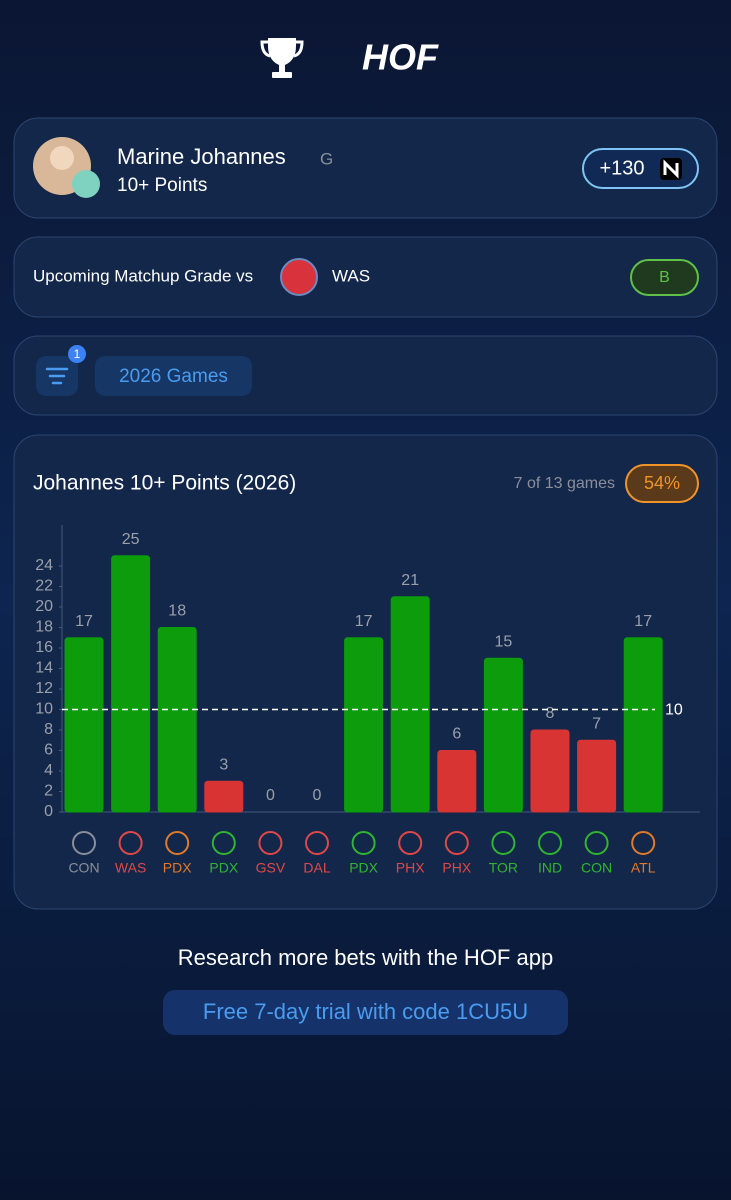 The height and width of the screenshot is (1200, 731). I want to click on filter-badge-count: 1, so click(77, 354).